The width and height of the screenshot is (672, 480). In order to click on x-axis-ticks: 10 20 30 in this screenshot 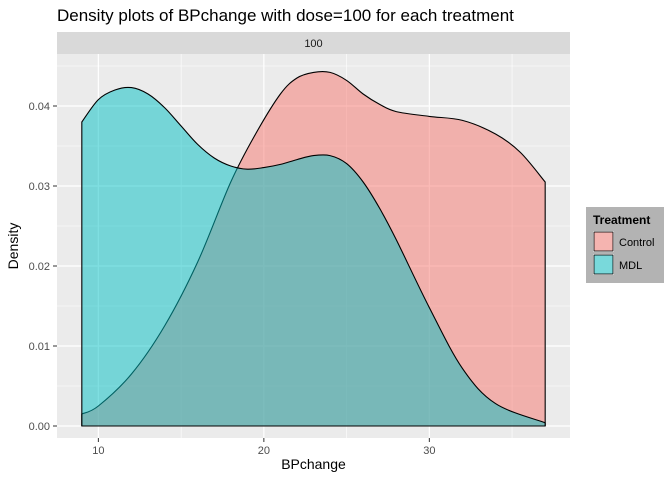, I will do `click(263, 447)`.